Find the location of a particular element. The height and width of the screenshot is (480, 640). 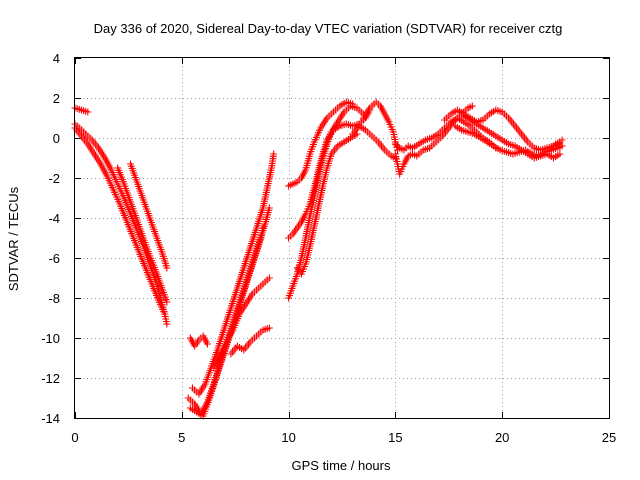

x-tick-labels: 0 5 10 15 20 25 is located at coordinates (343, 437).